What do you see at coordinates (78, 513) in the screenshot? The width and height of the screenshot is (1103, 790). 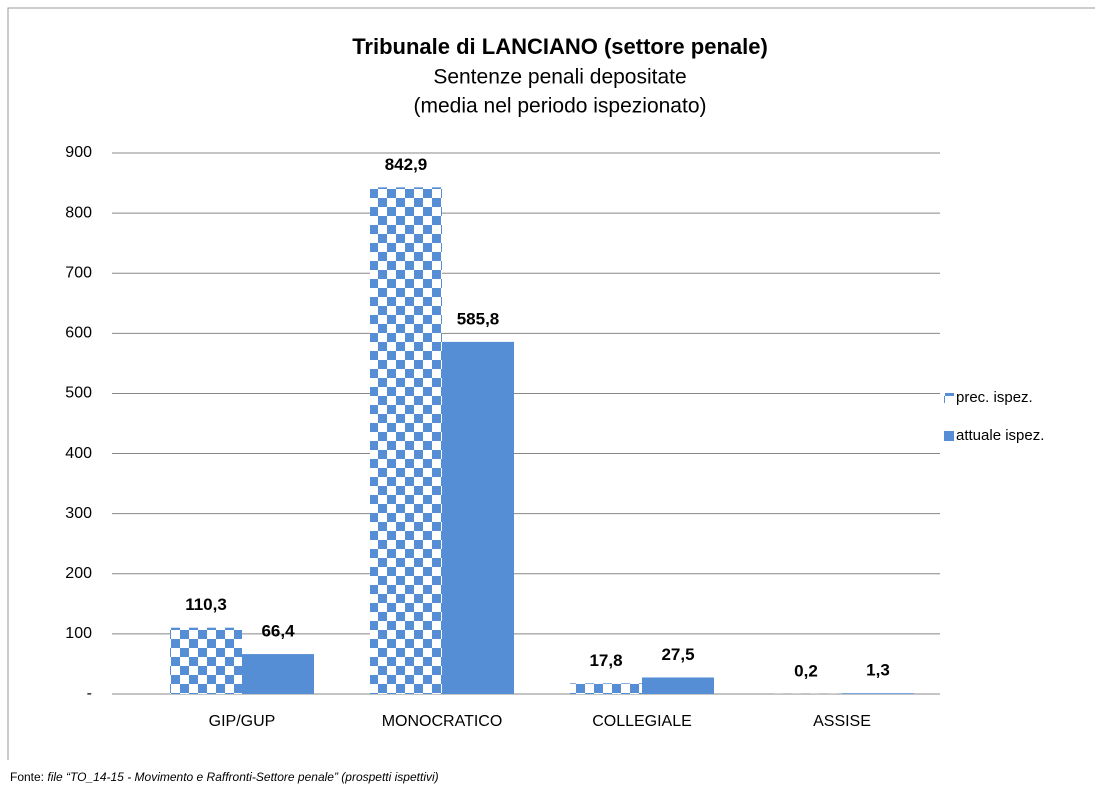 I see `y-tick-label: 300` at bounding box center [78, 513].